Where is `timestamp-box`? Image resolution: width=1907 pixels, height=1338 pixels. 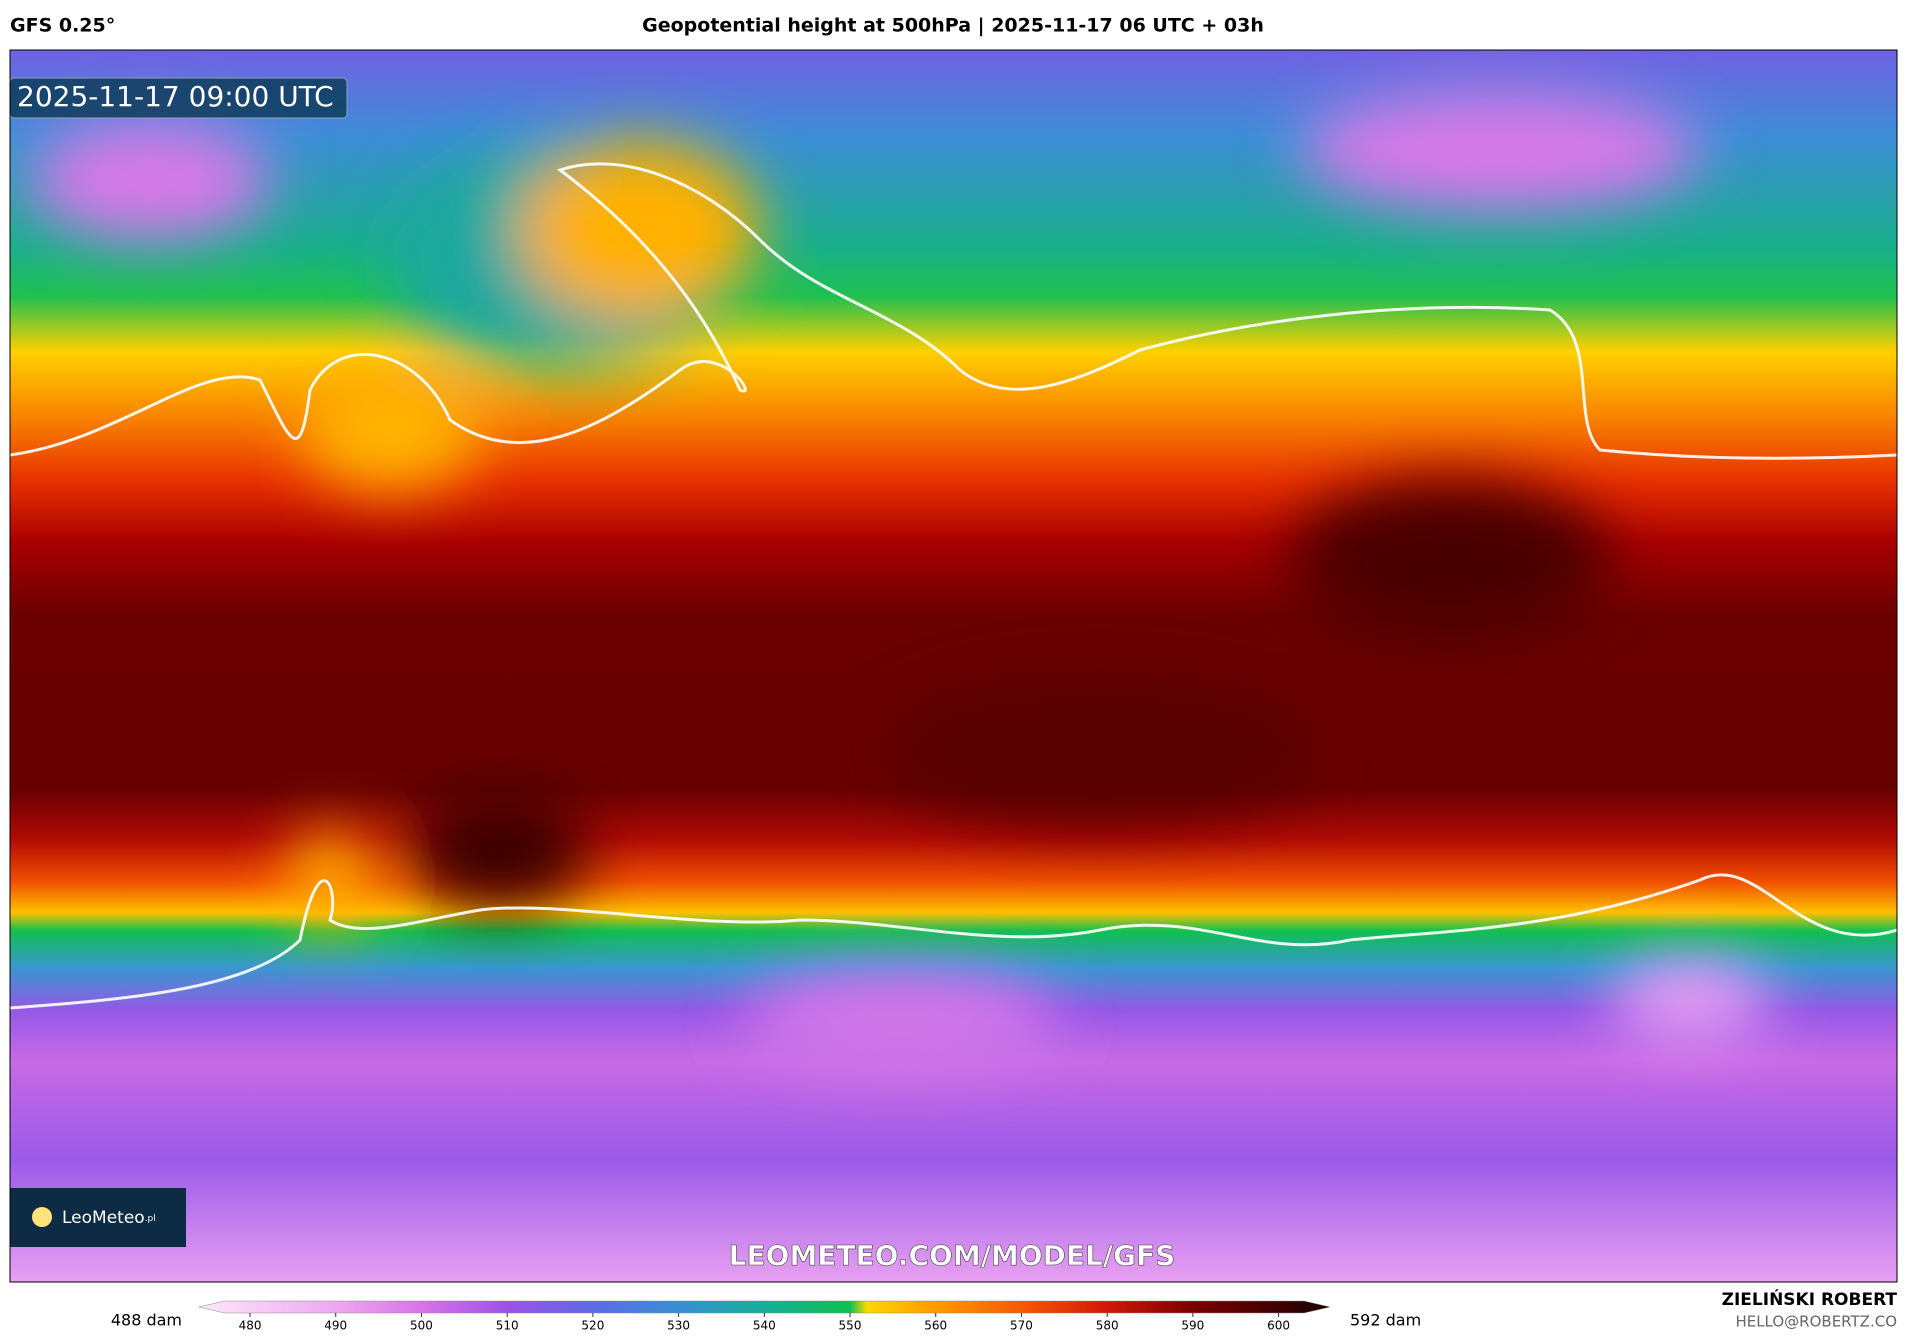
timestamp-box is located at coordinates (179, 98).